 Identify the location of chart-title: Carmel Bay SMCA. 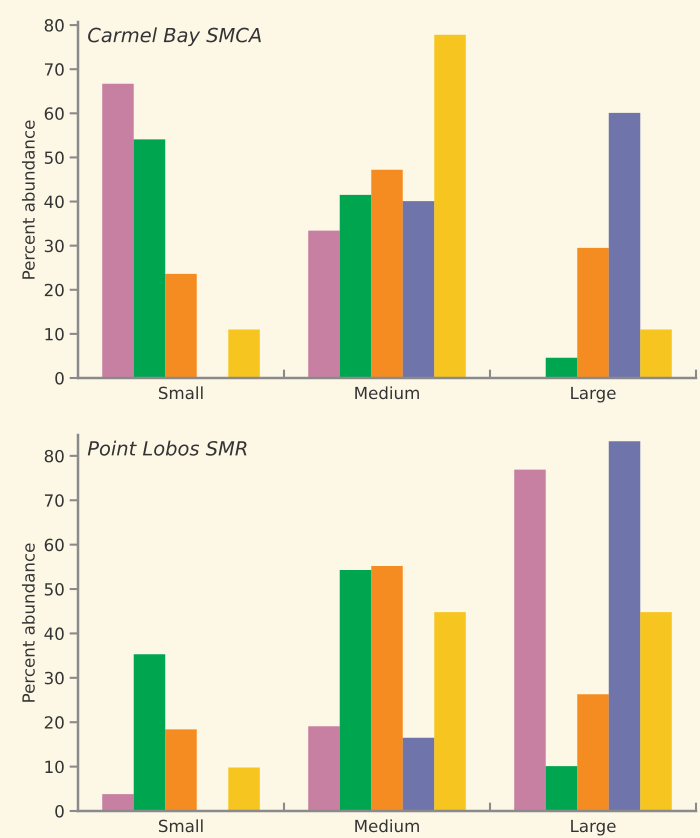
(174, 36).